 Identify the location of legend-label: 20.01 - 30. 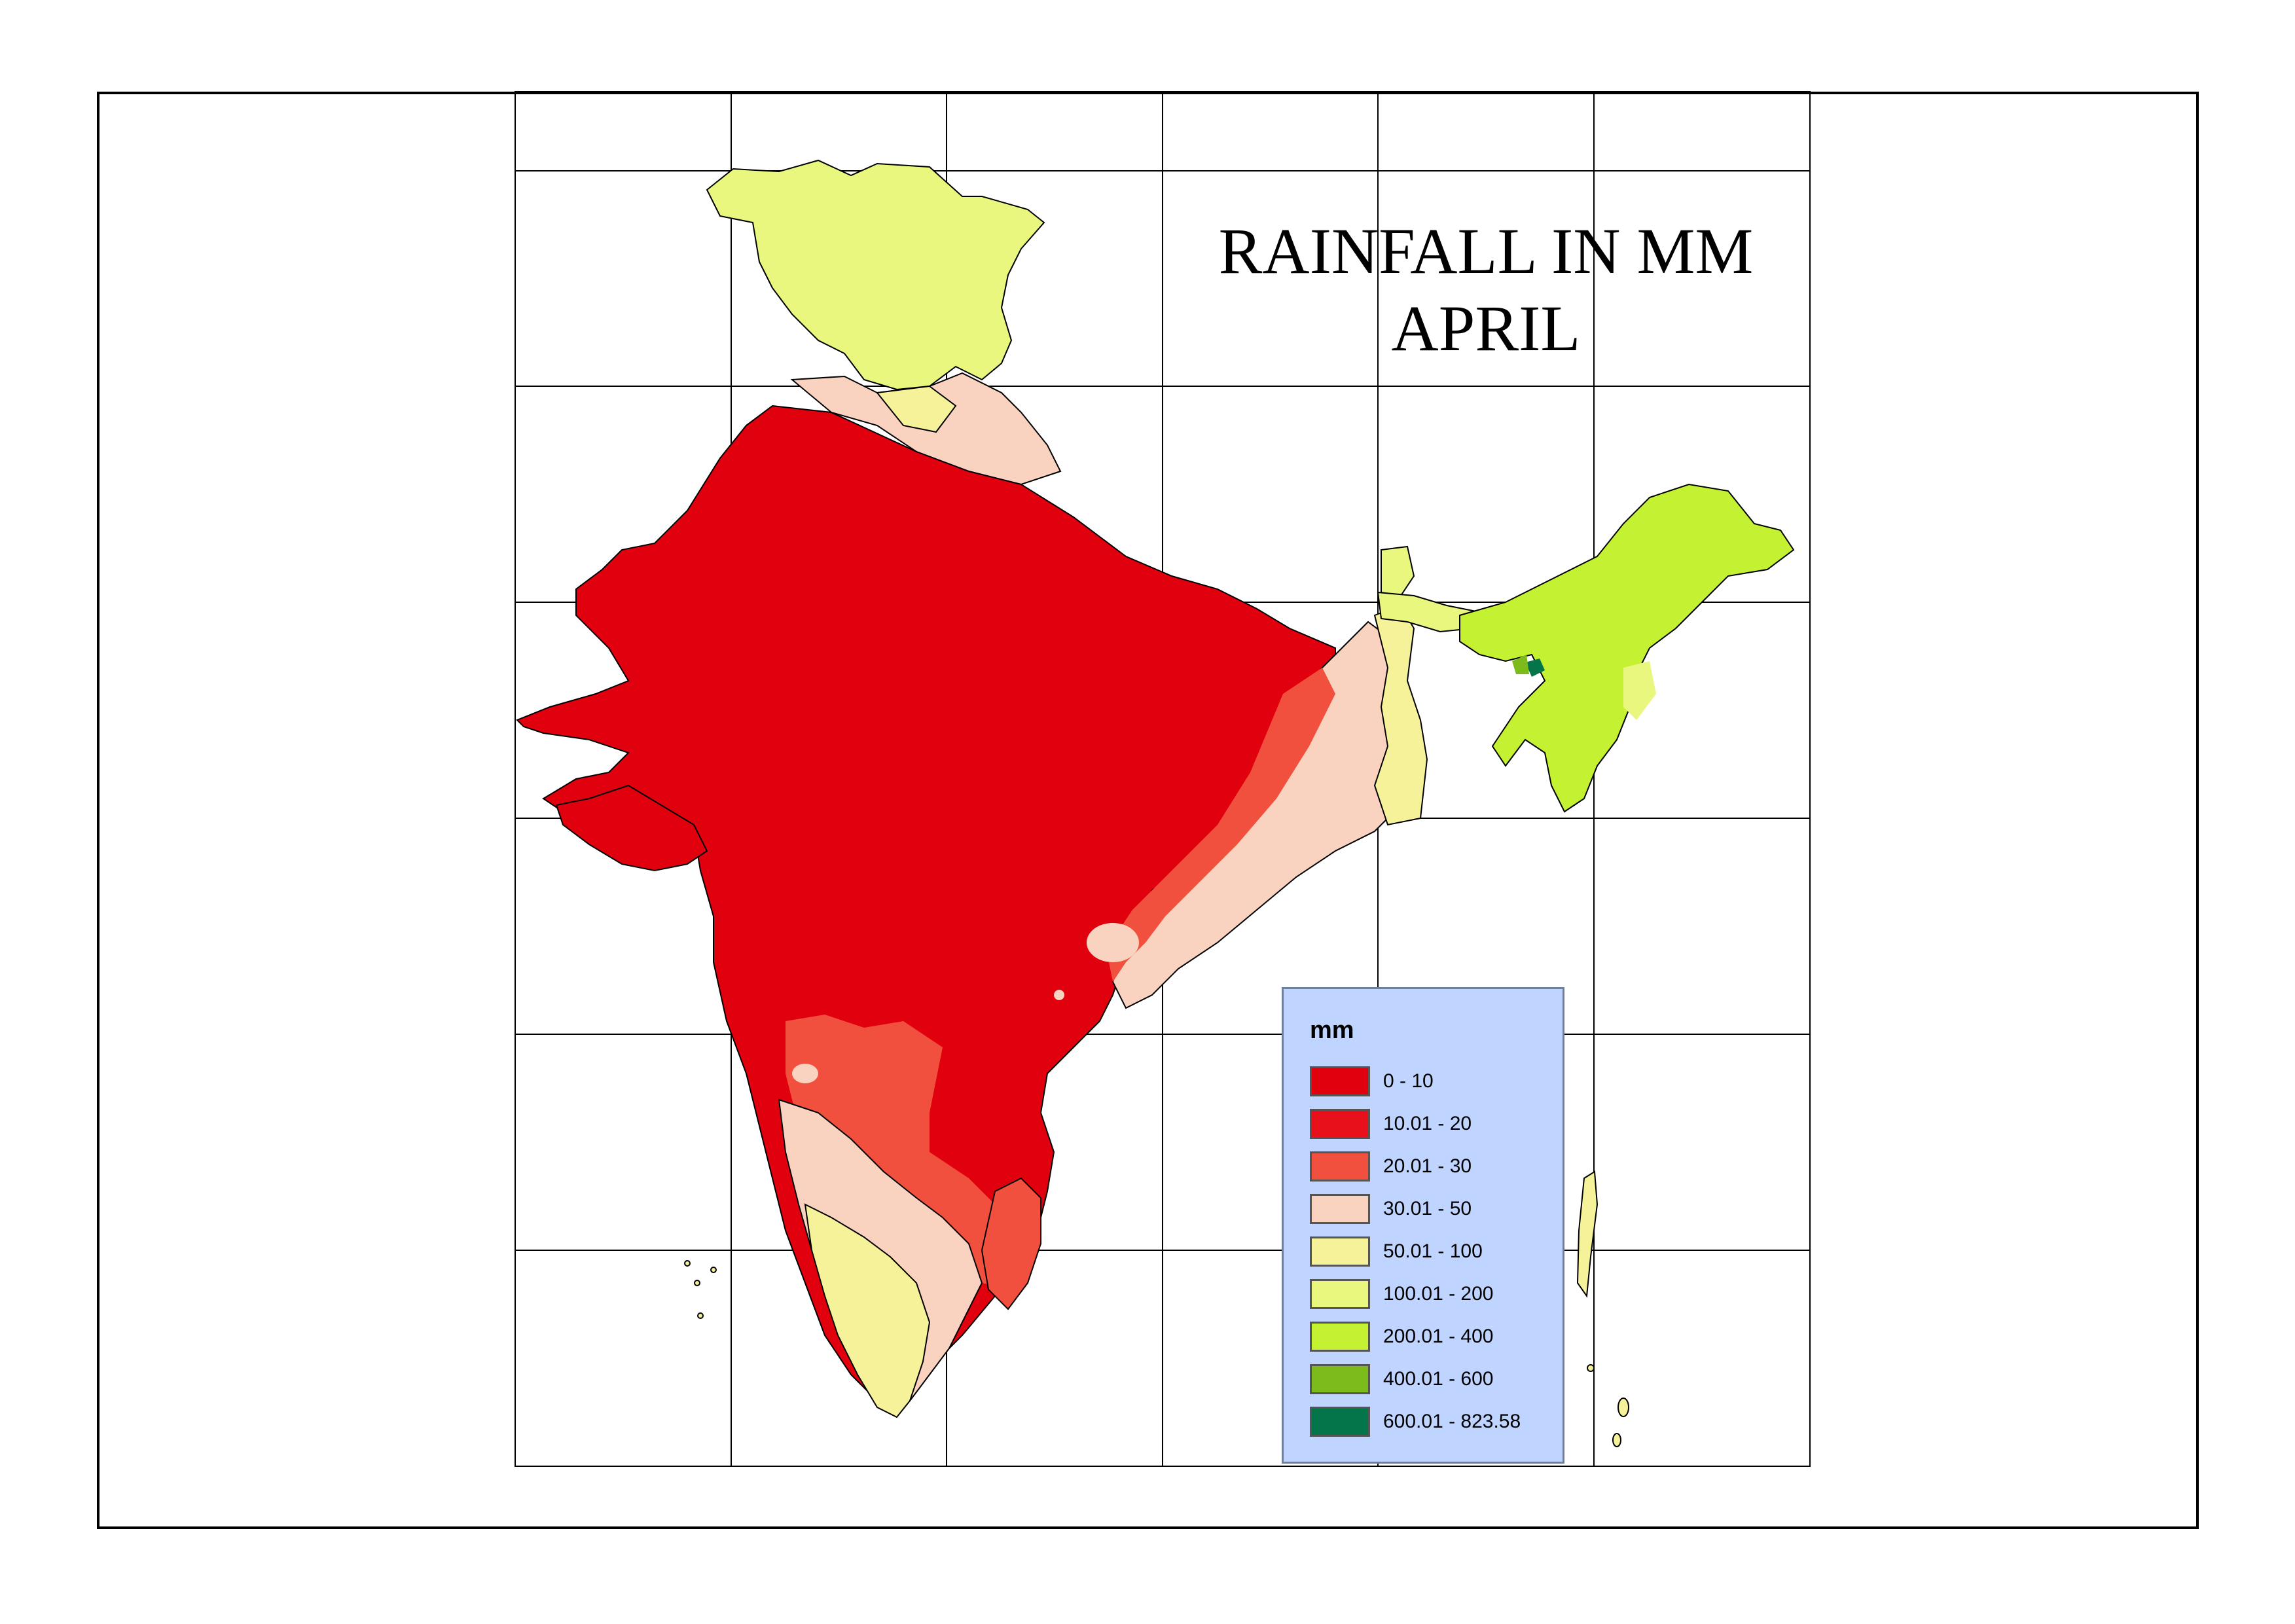
(1428, 1166).